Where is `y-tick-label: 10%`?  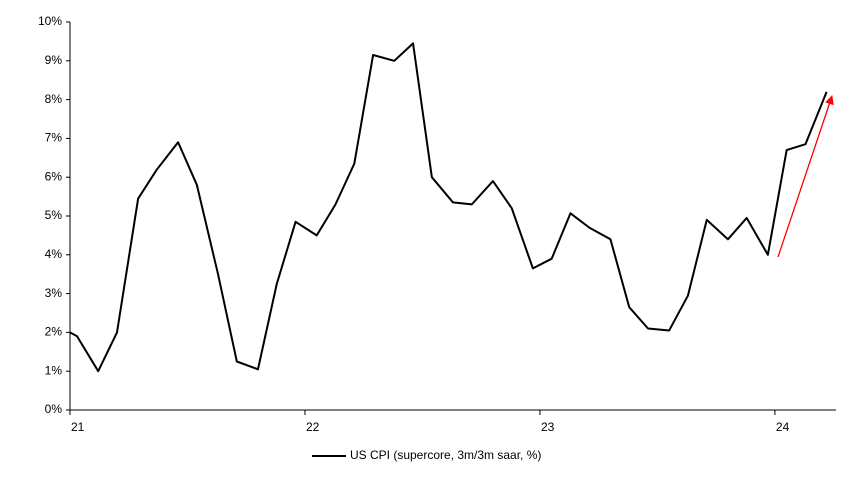 y-tick-label: 10% is located at coordinates (50, 21).